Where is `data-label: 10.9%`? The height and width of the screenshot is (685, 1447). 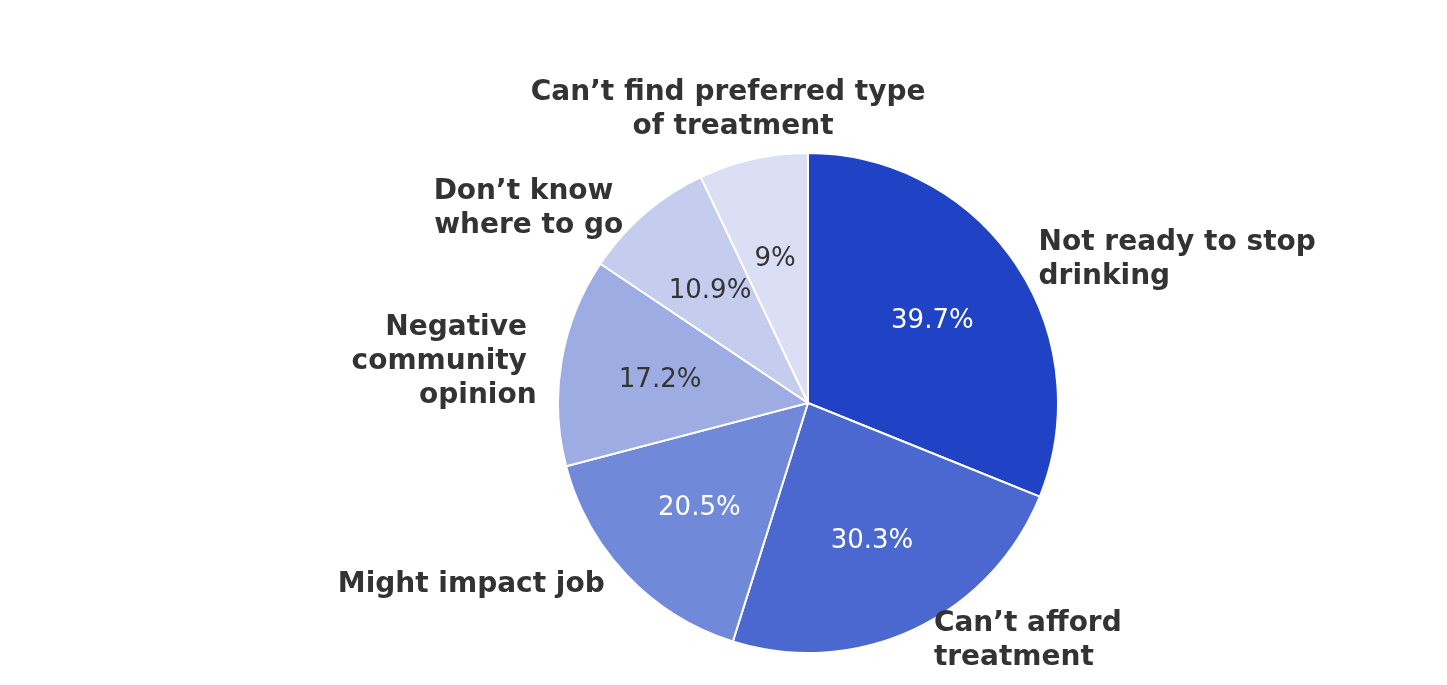
data-label: 10.9% is located at coordinates (710, 289).